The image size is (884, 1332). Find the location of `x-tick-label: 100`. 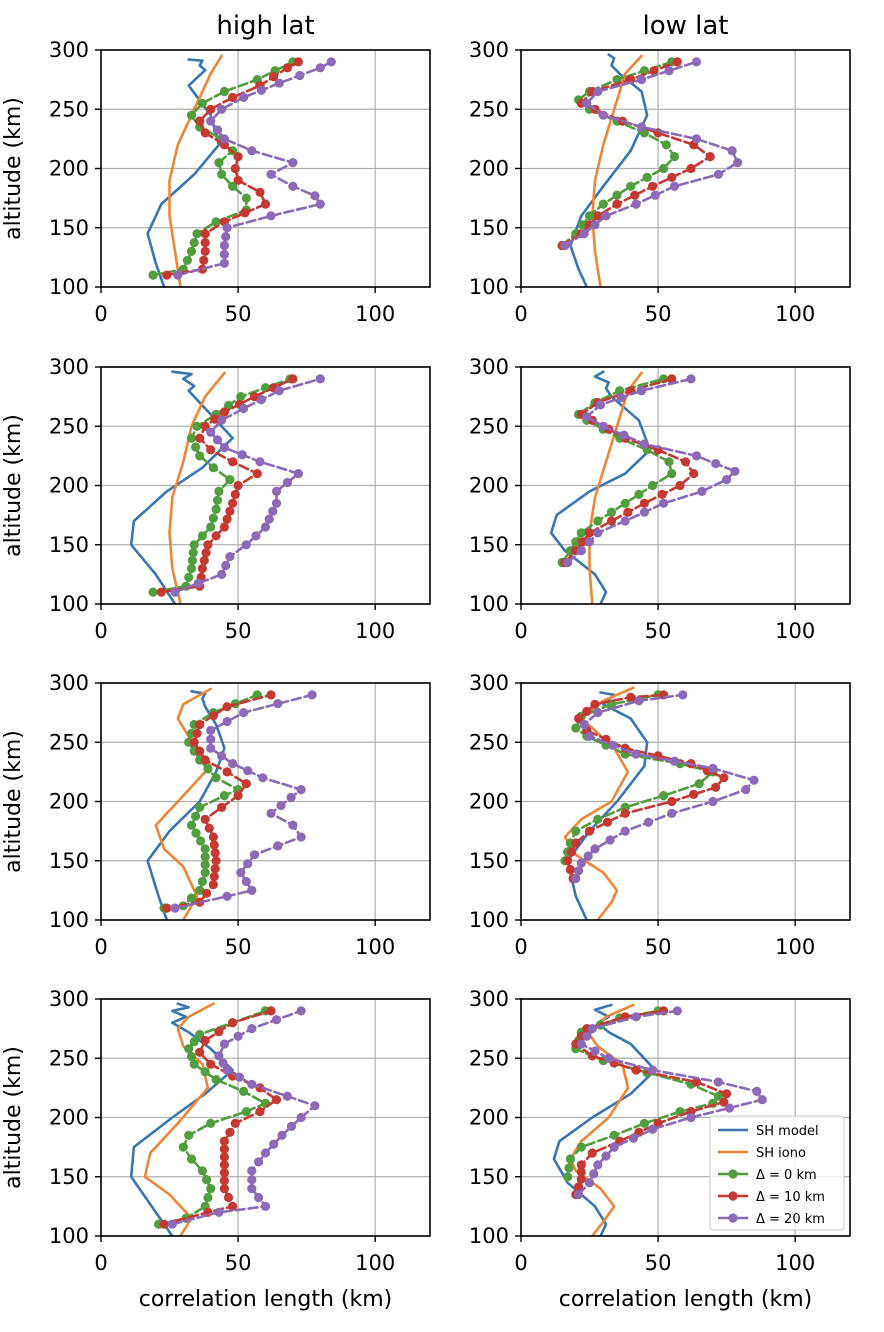

x-tick-label: 100 is located at coordinates (375, 947).